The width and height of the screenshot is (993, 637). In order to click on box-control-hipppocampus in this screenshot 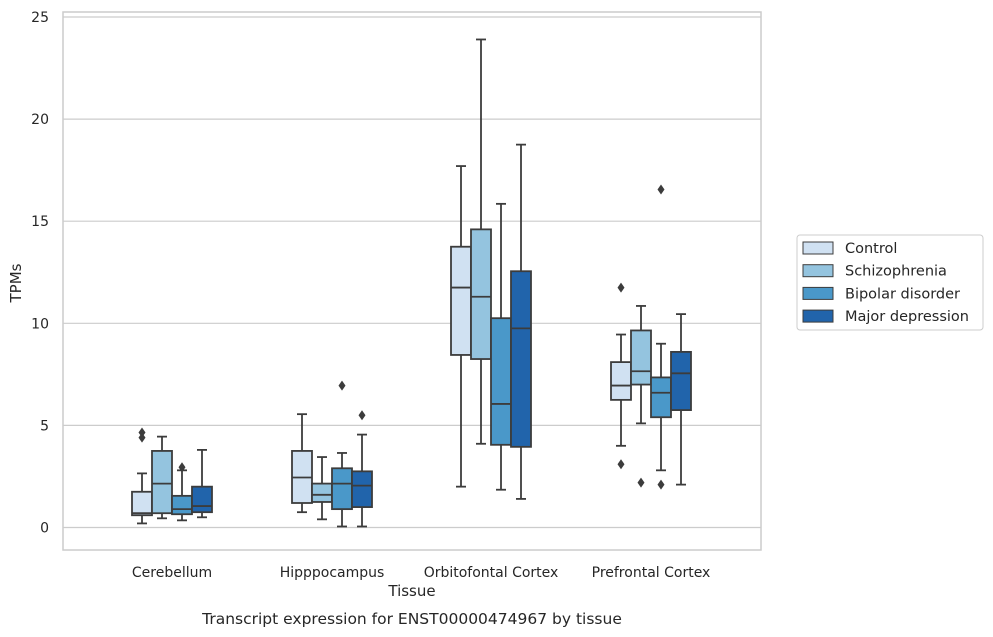, I will do `click(302, 463)`.